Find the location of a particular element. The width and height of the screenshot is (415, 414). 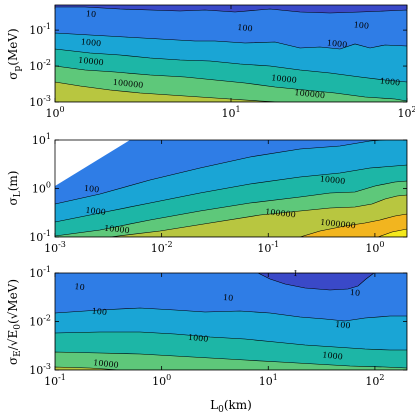

x-tick-label: 10⁻³ is located at coordinates (55, 247).